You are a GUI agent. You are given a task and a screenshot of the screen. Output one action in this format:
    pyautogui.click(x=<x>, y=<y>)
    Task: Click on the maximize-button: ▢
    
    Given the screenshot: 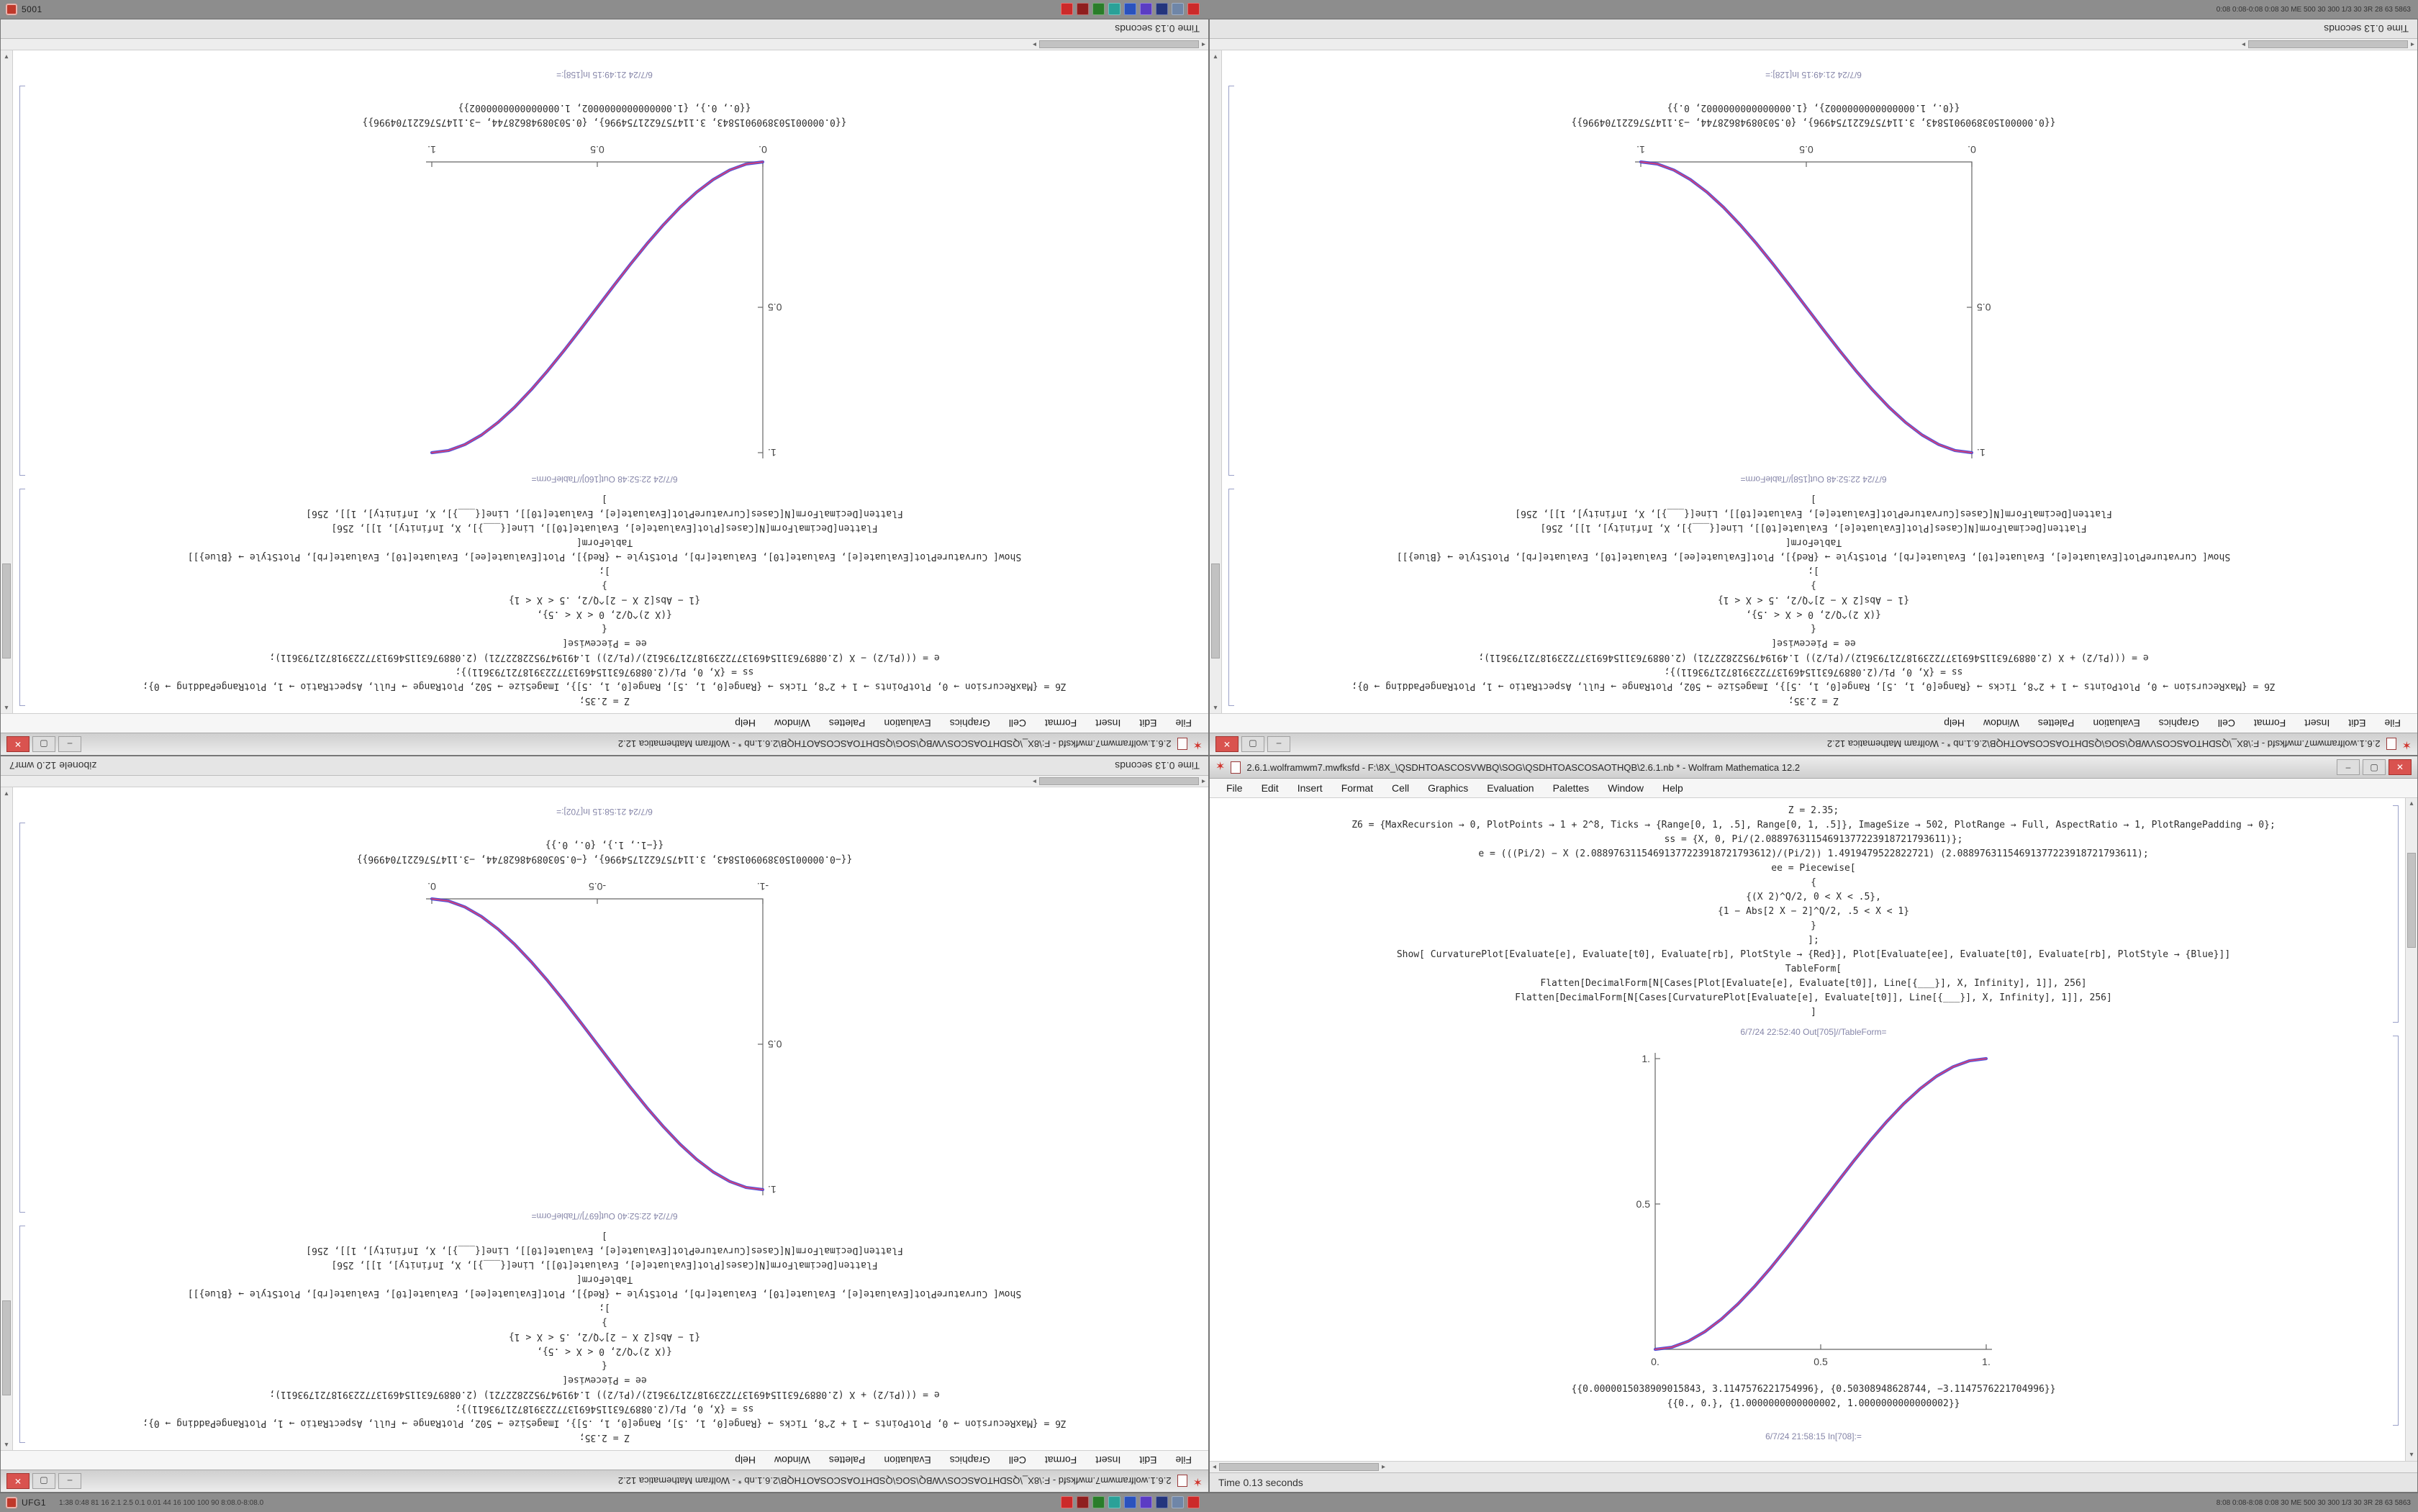 What is the action you would take?
    pyautogui.click(x=1252, y=744)
    